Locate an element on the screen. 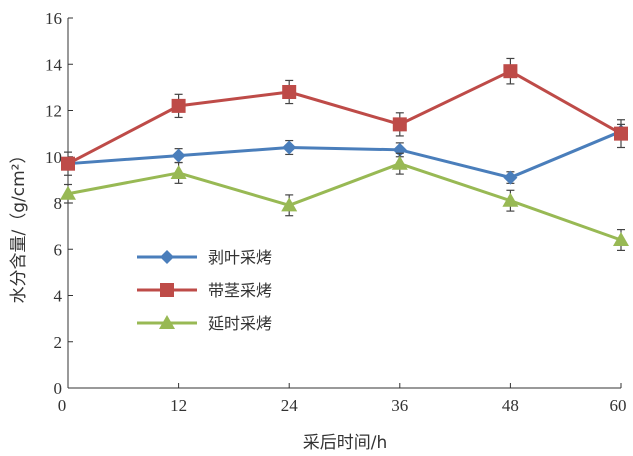 The height and width of the screenshot is (456, 633). legend-label: 剥叶采烤 is located at coordinates (240, 257).